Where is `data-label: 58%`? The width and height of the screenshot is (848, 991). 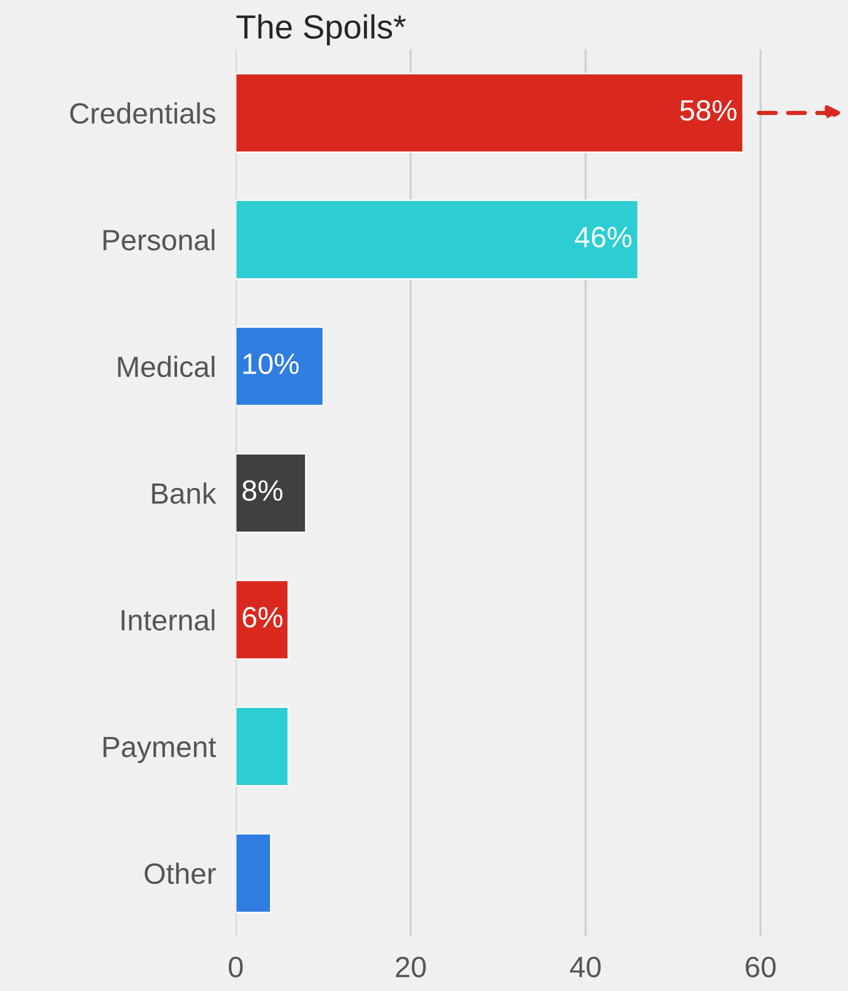 data-label: 58% is located at coordinates (708, 110).